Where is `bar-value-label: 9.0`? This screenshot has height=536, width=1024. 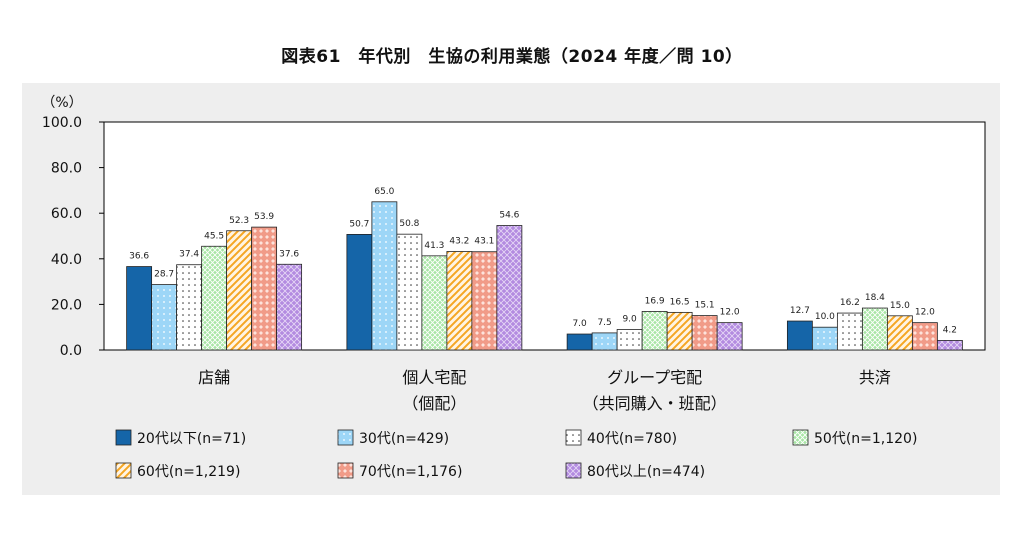 bar-value-label: 9.0 is located at coordinates (629, 319).